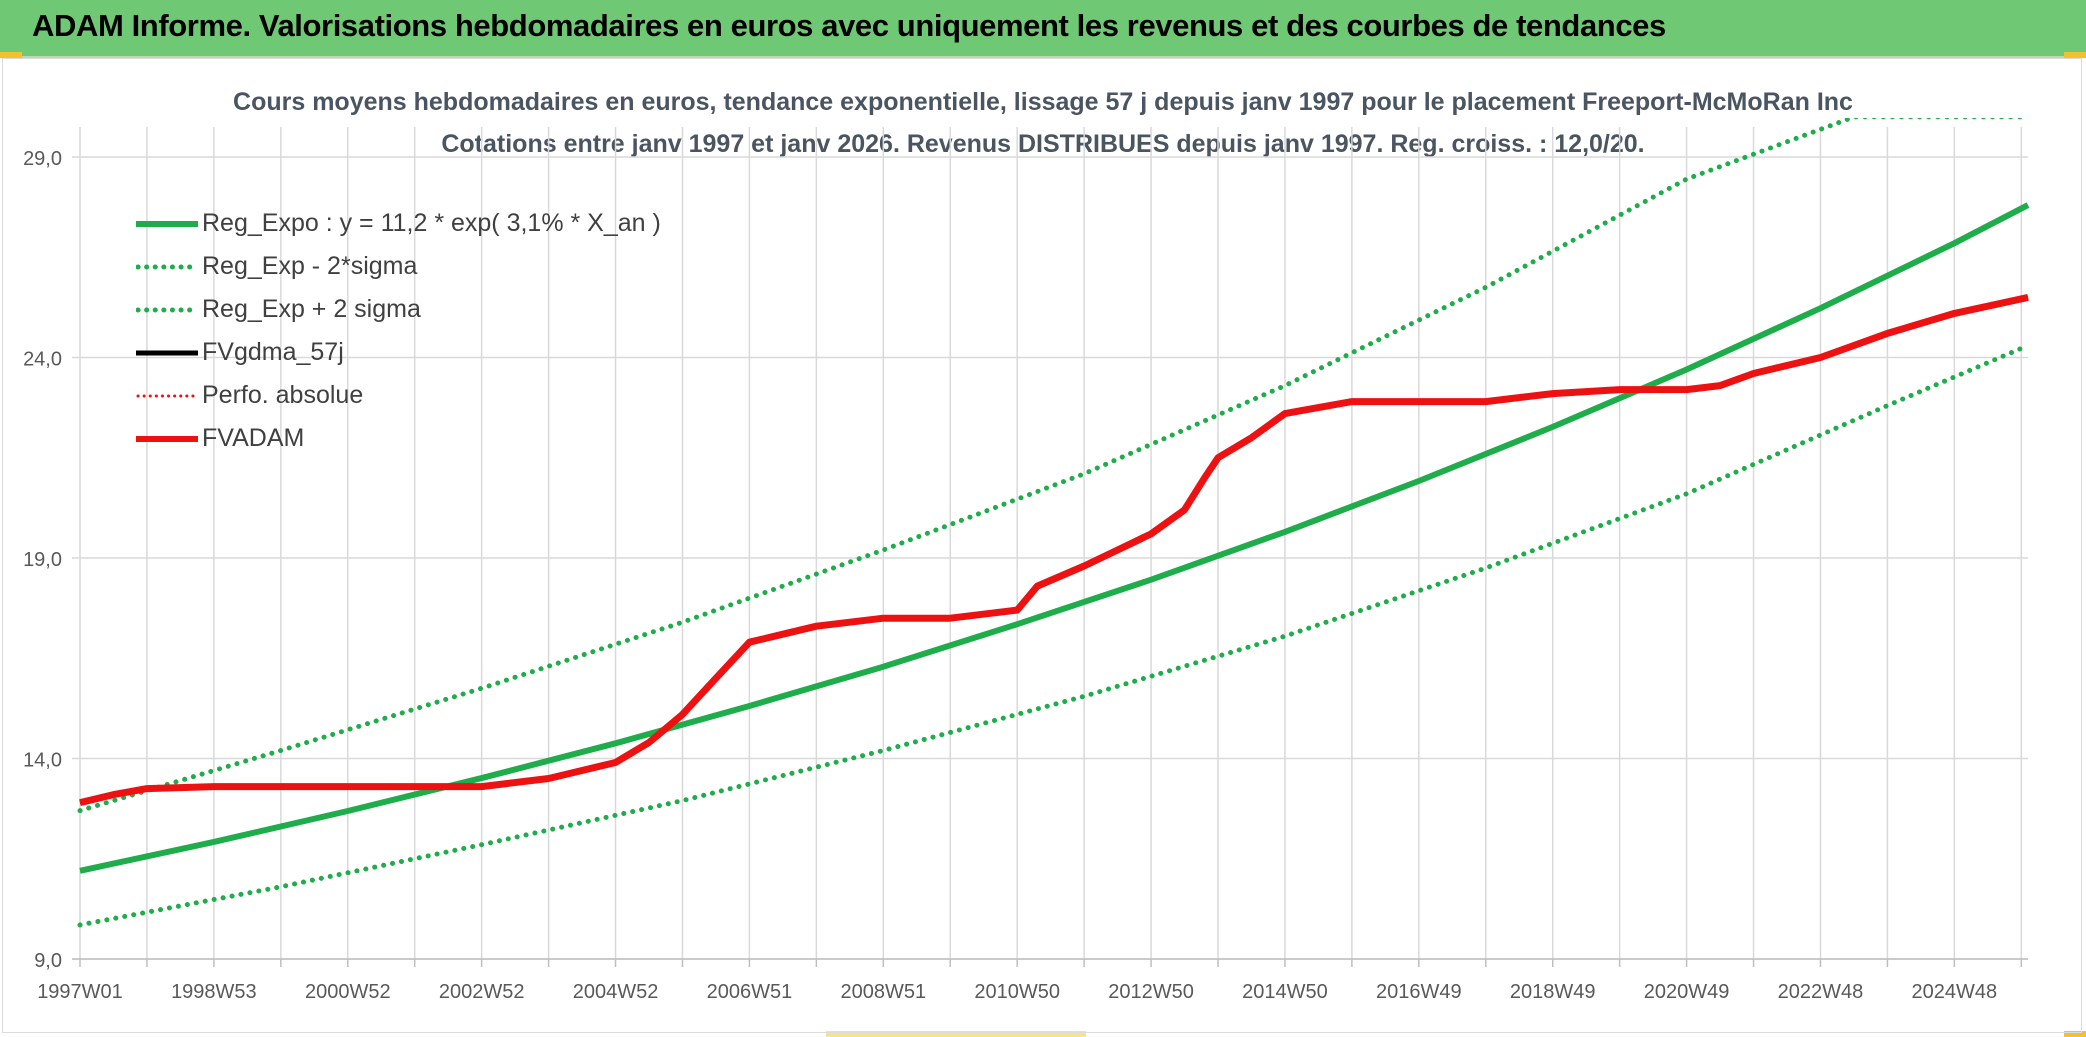 This screenshot has height=1037, width=2086. Describe the element at coordinates (1821, 992) in the screenshot. I see `x-tick-label: 2022W48` at that location.